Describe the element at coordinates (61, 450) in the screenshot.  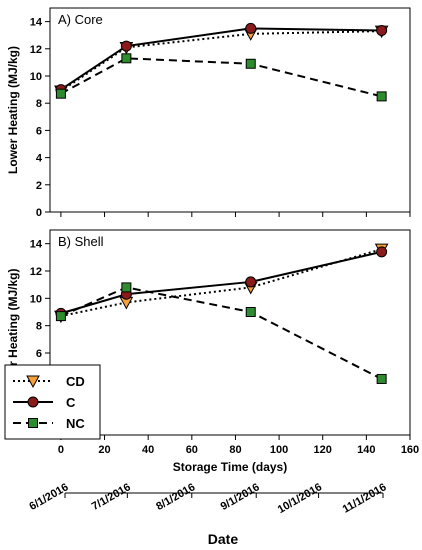
I see `x-tick-label: 0` at that location.